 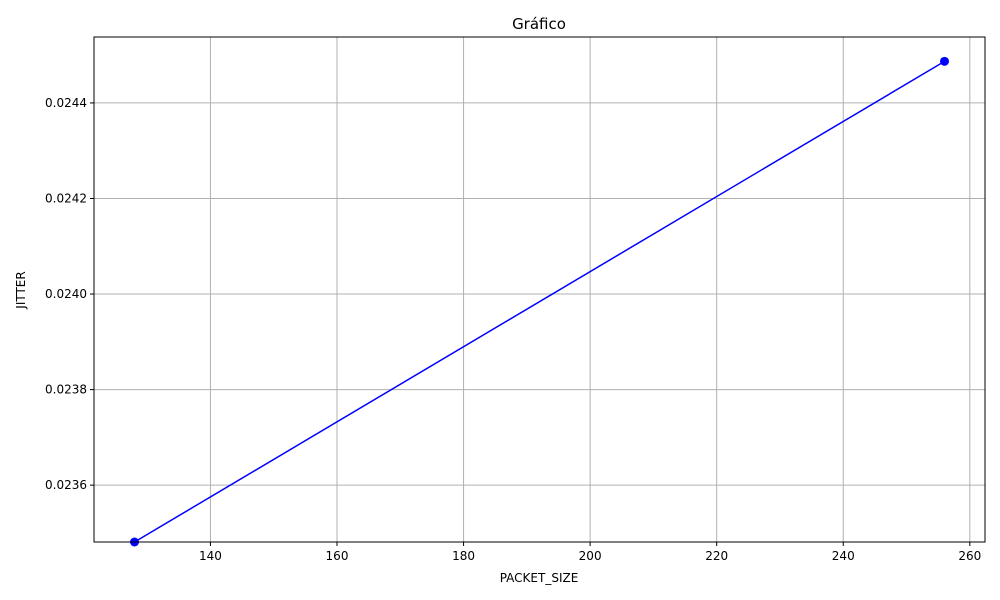 What do you see at coordinates (944, 61) in the screenshot?
I see `data-point` at bounding box center [944, 61].